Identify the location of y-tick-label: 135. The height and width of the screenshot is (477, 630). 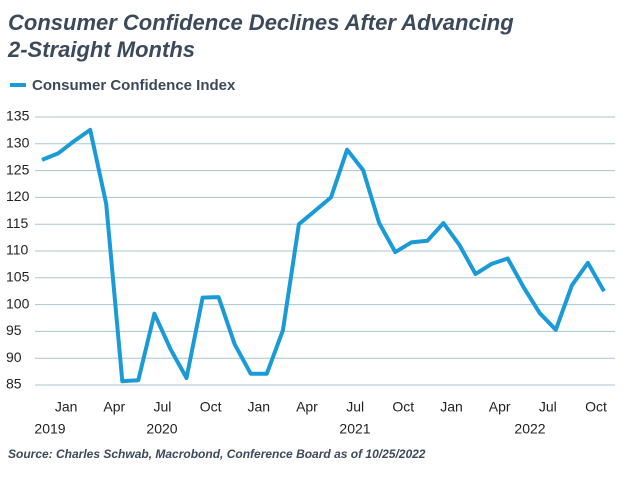
(18, 116).